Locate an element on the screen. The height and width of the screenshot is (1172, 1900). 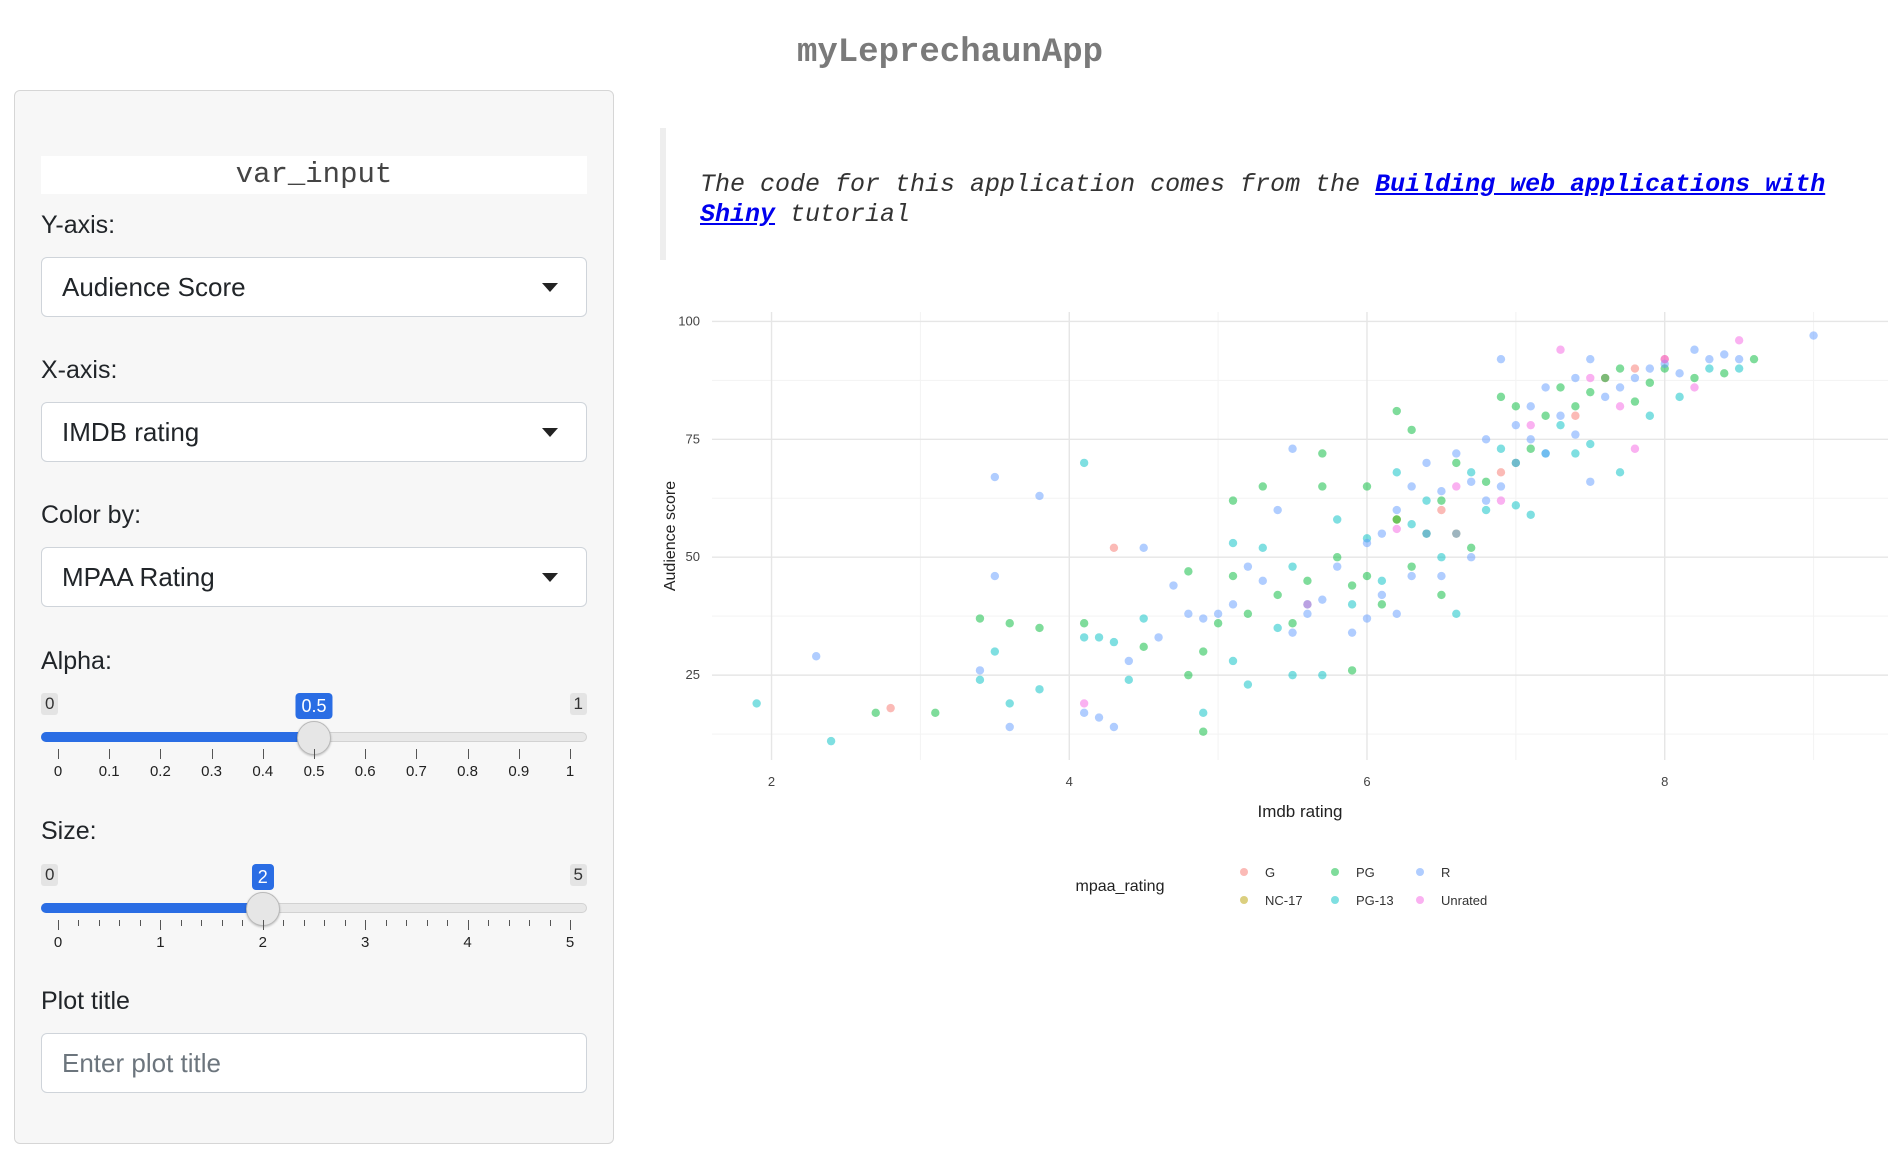
y-tick-label: 75 is located at coordinates (693, 438).